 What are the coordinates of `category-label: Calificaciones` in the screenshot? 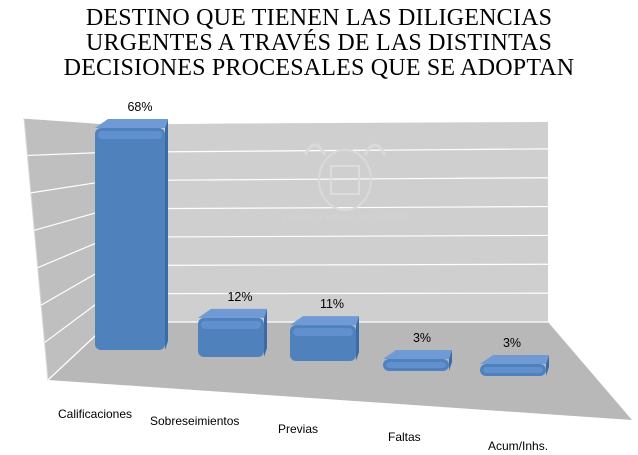 It's located at (95, 414).